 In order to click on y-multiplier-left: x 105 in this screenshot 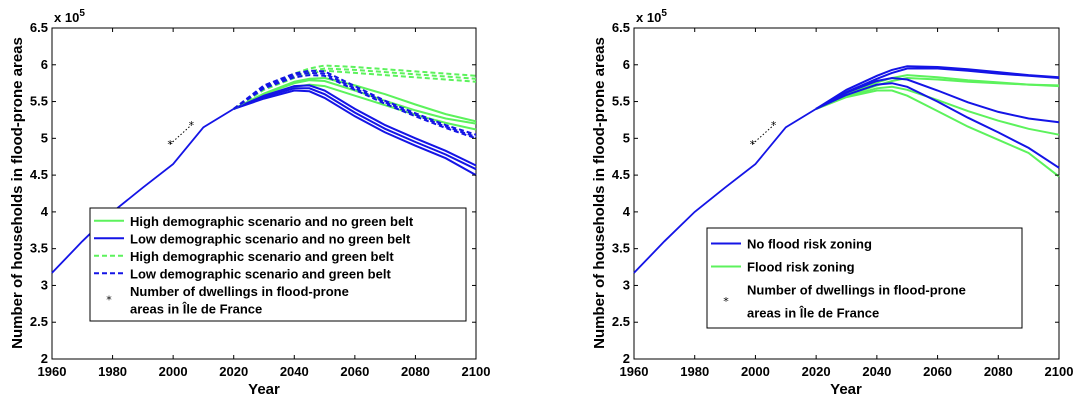, I will do `click(69, 16)`.